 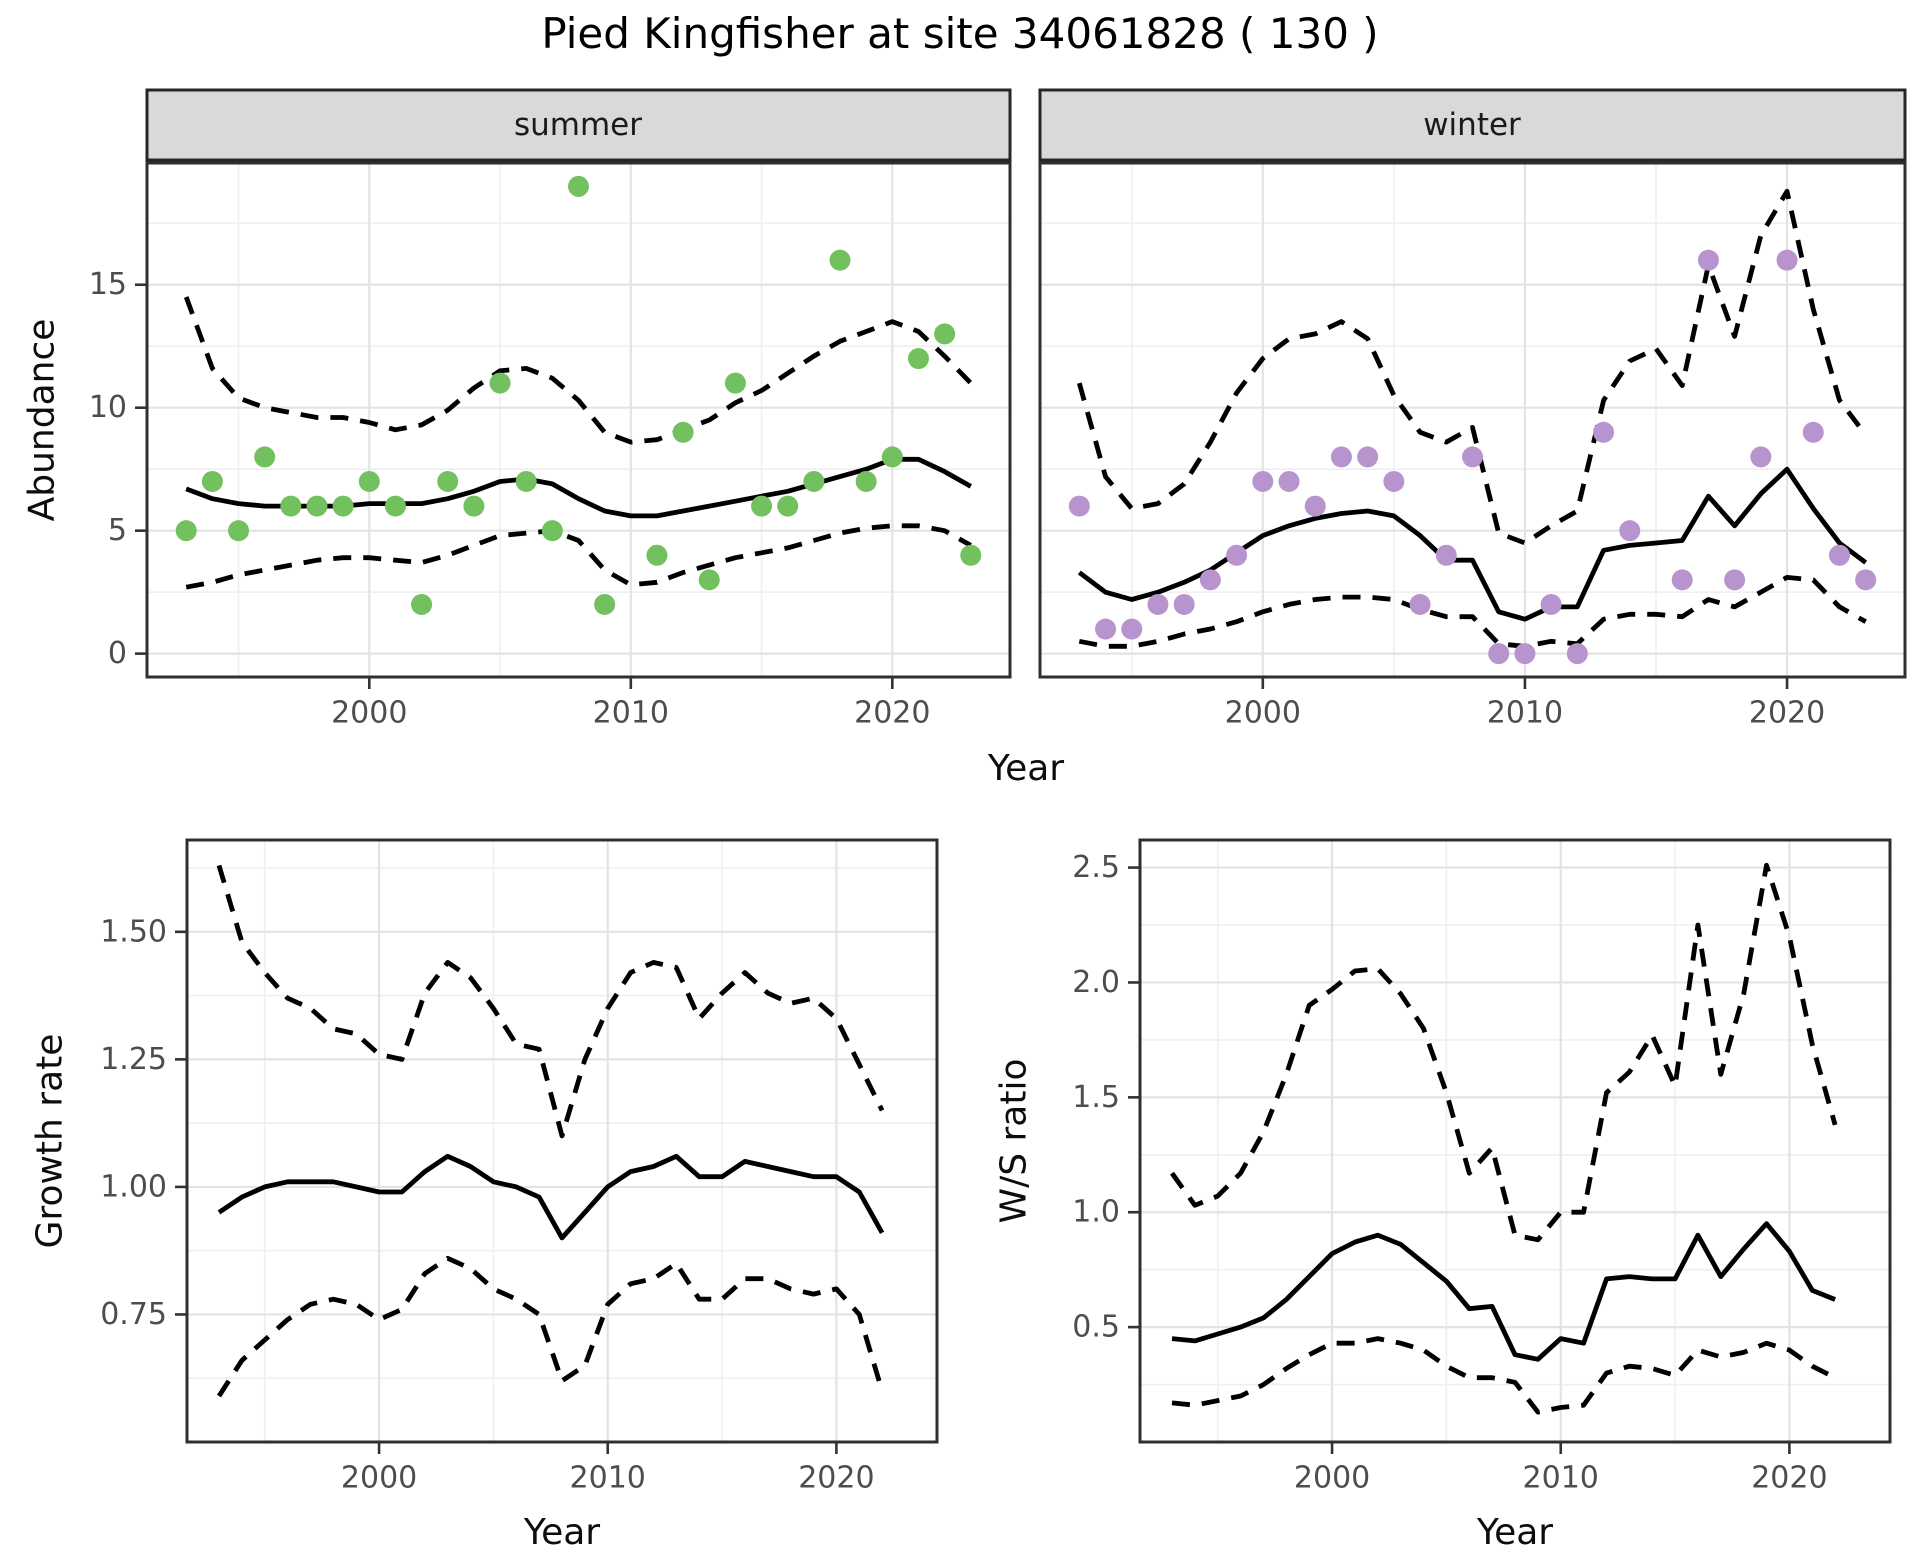 What do you see at coordinates (133, 931) in the screenshot?
I see `y-tick-label: 1.50` at bounding box center [133, 931].